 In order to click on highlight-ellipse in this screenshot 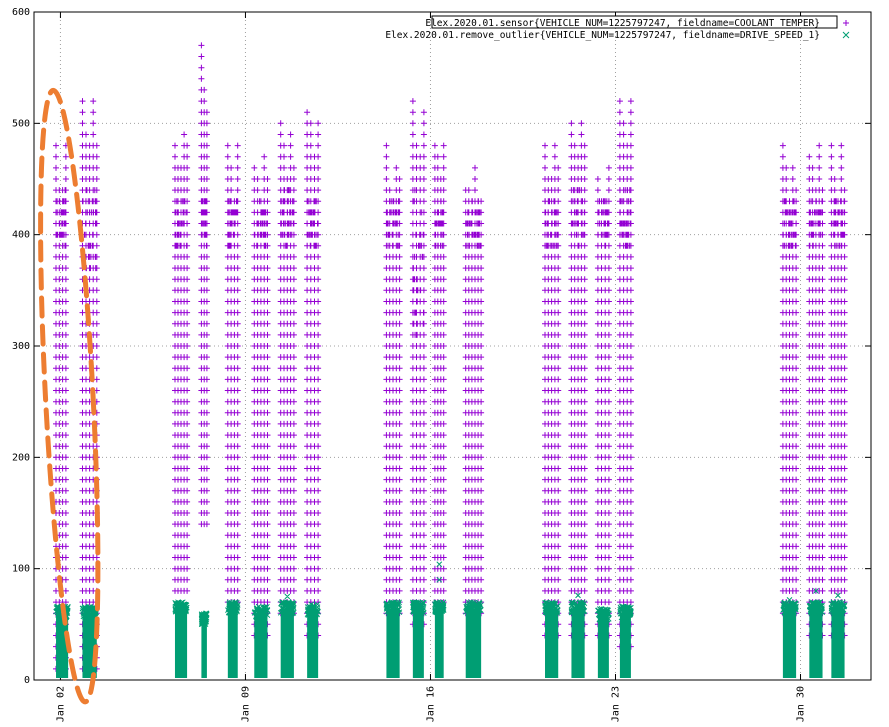, I will do `click(69, 396)`.